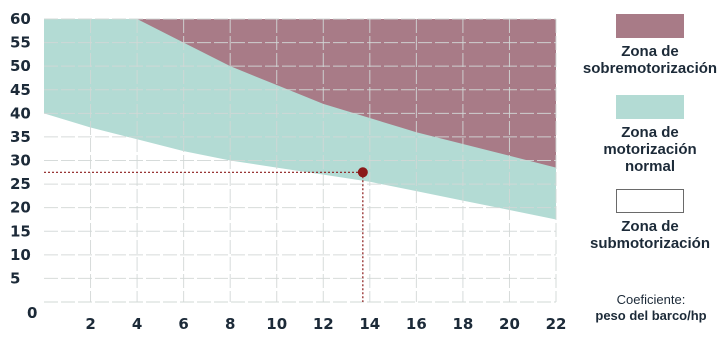 Image resolution: width=717 pixels, height=342 pixels. What do you see at coordinates (20, 255) in the screenshot?
I see `y-tick-label-10: 10` at bounding box center [20, 255].